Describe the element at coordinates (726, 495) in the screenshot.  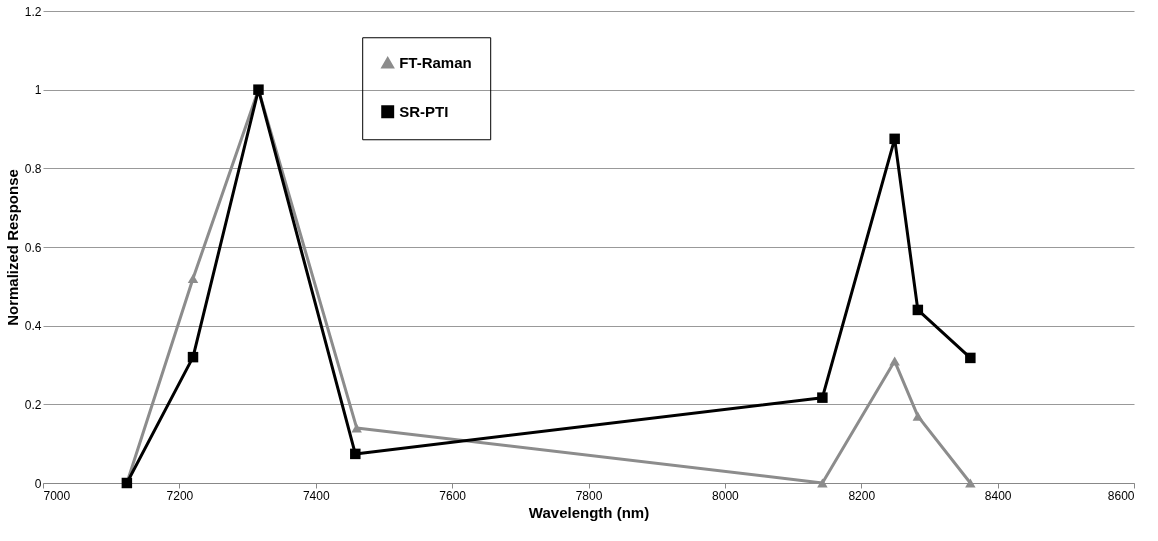
I see `x-tick-label: 8000` at that location.